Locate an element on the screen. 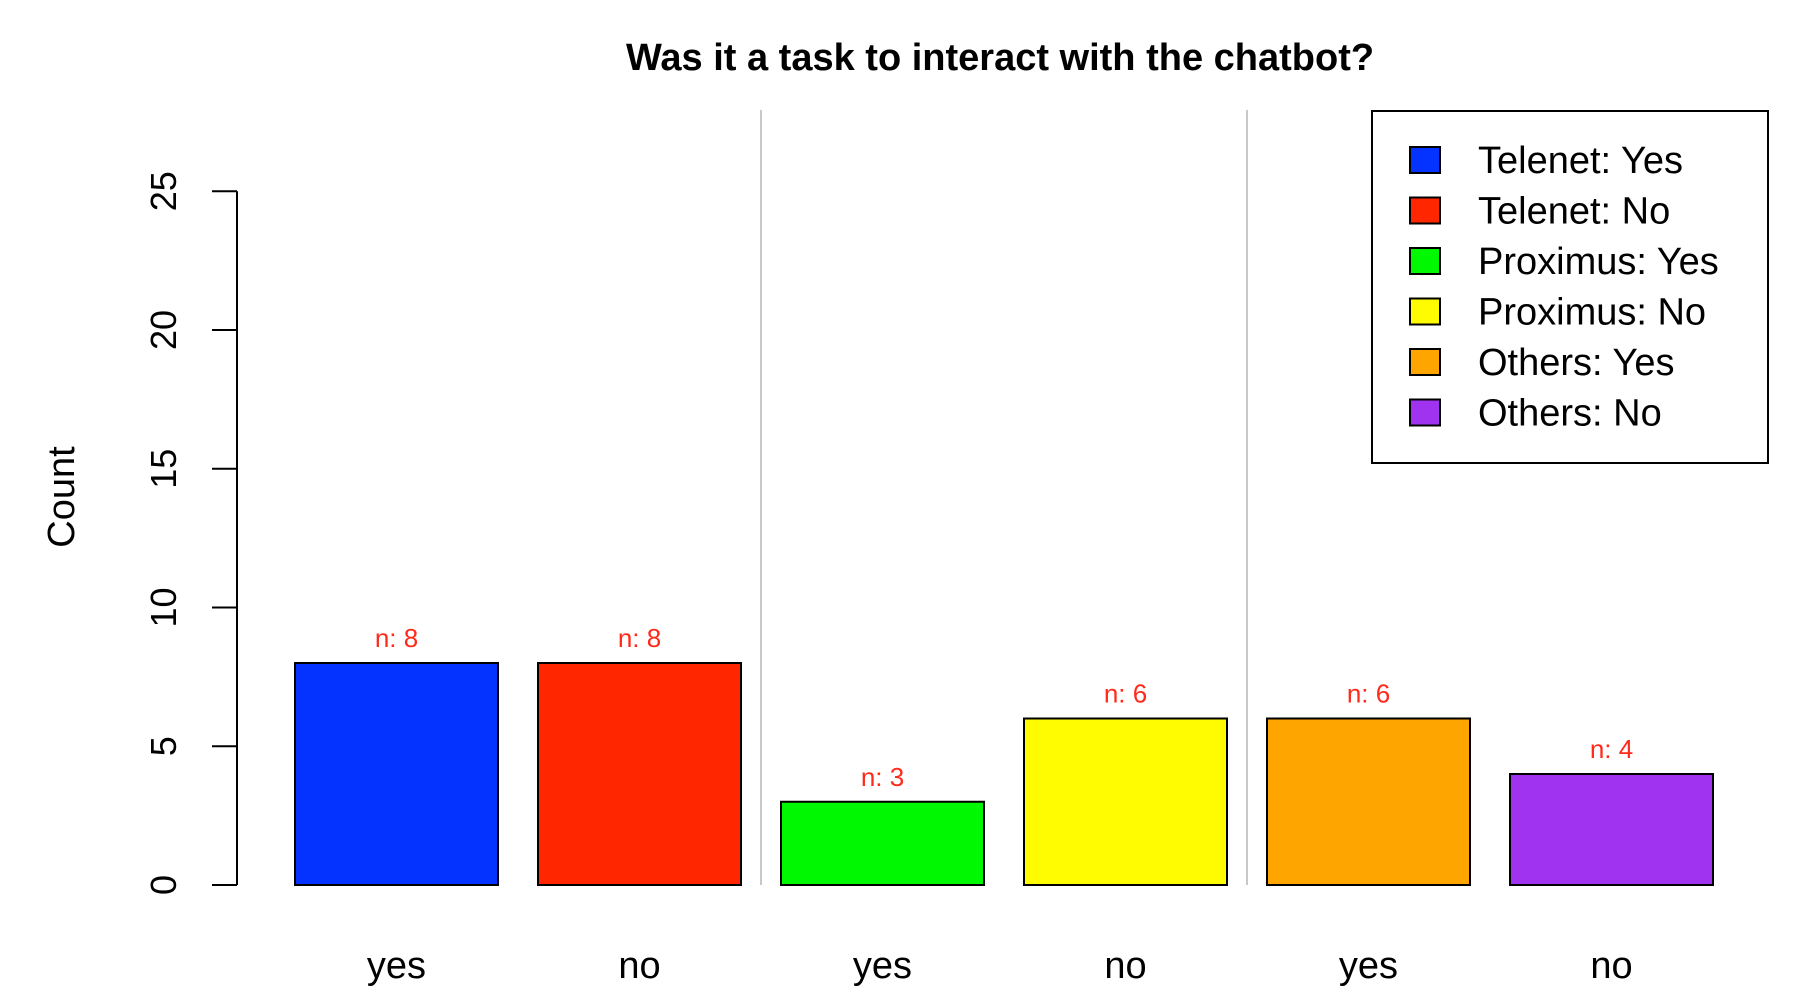  legend-label: Proximus: Yes is located at coordinates (1598, 262).